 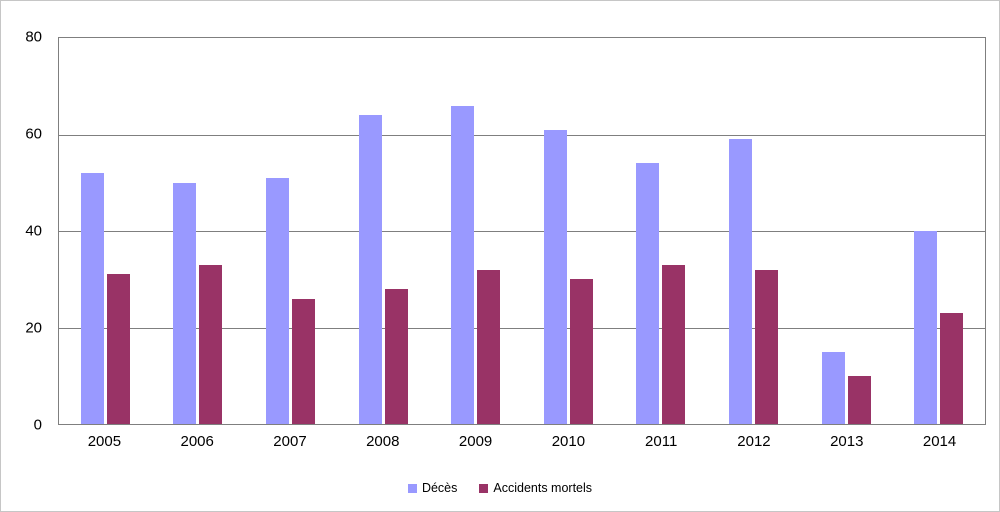 What do you see at coordinates (439, 488) in the screenshot?
I see `legend-label-deces: Décès` at bounding box center [439, 488].